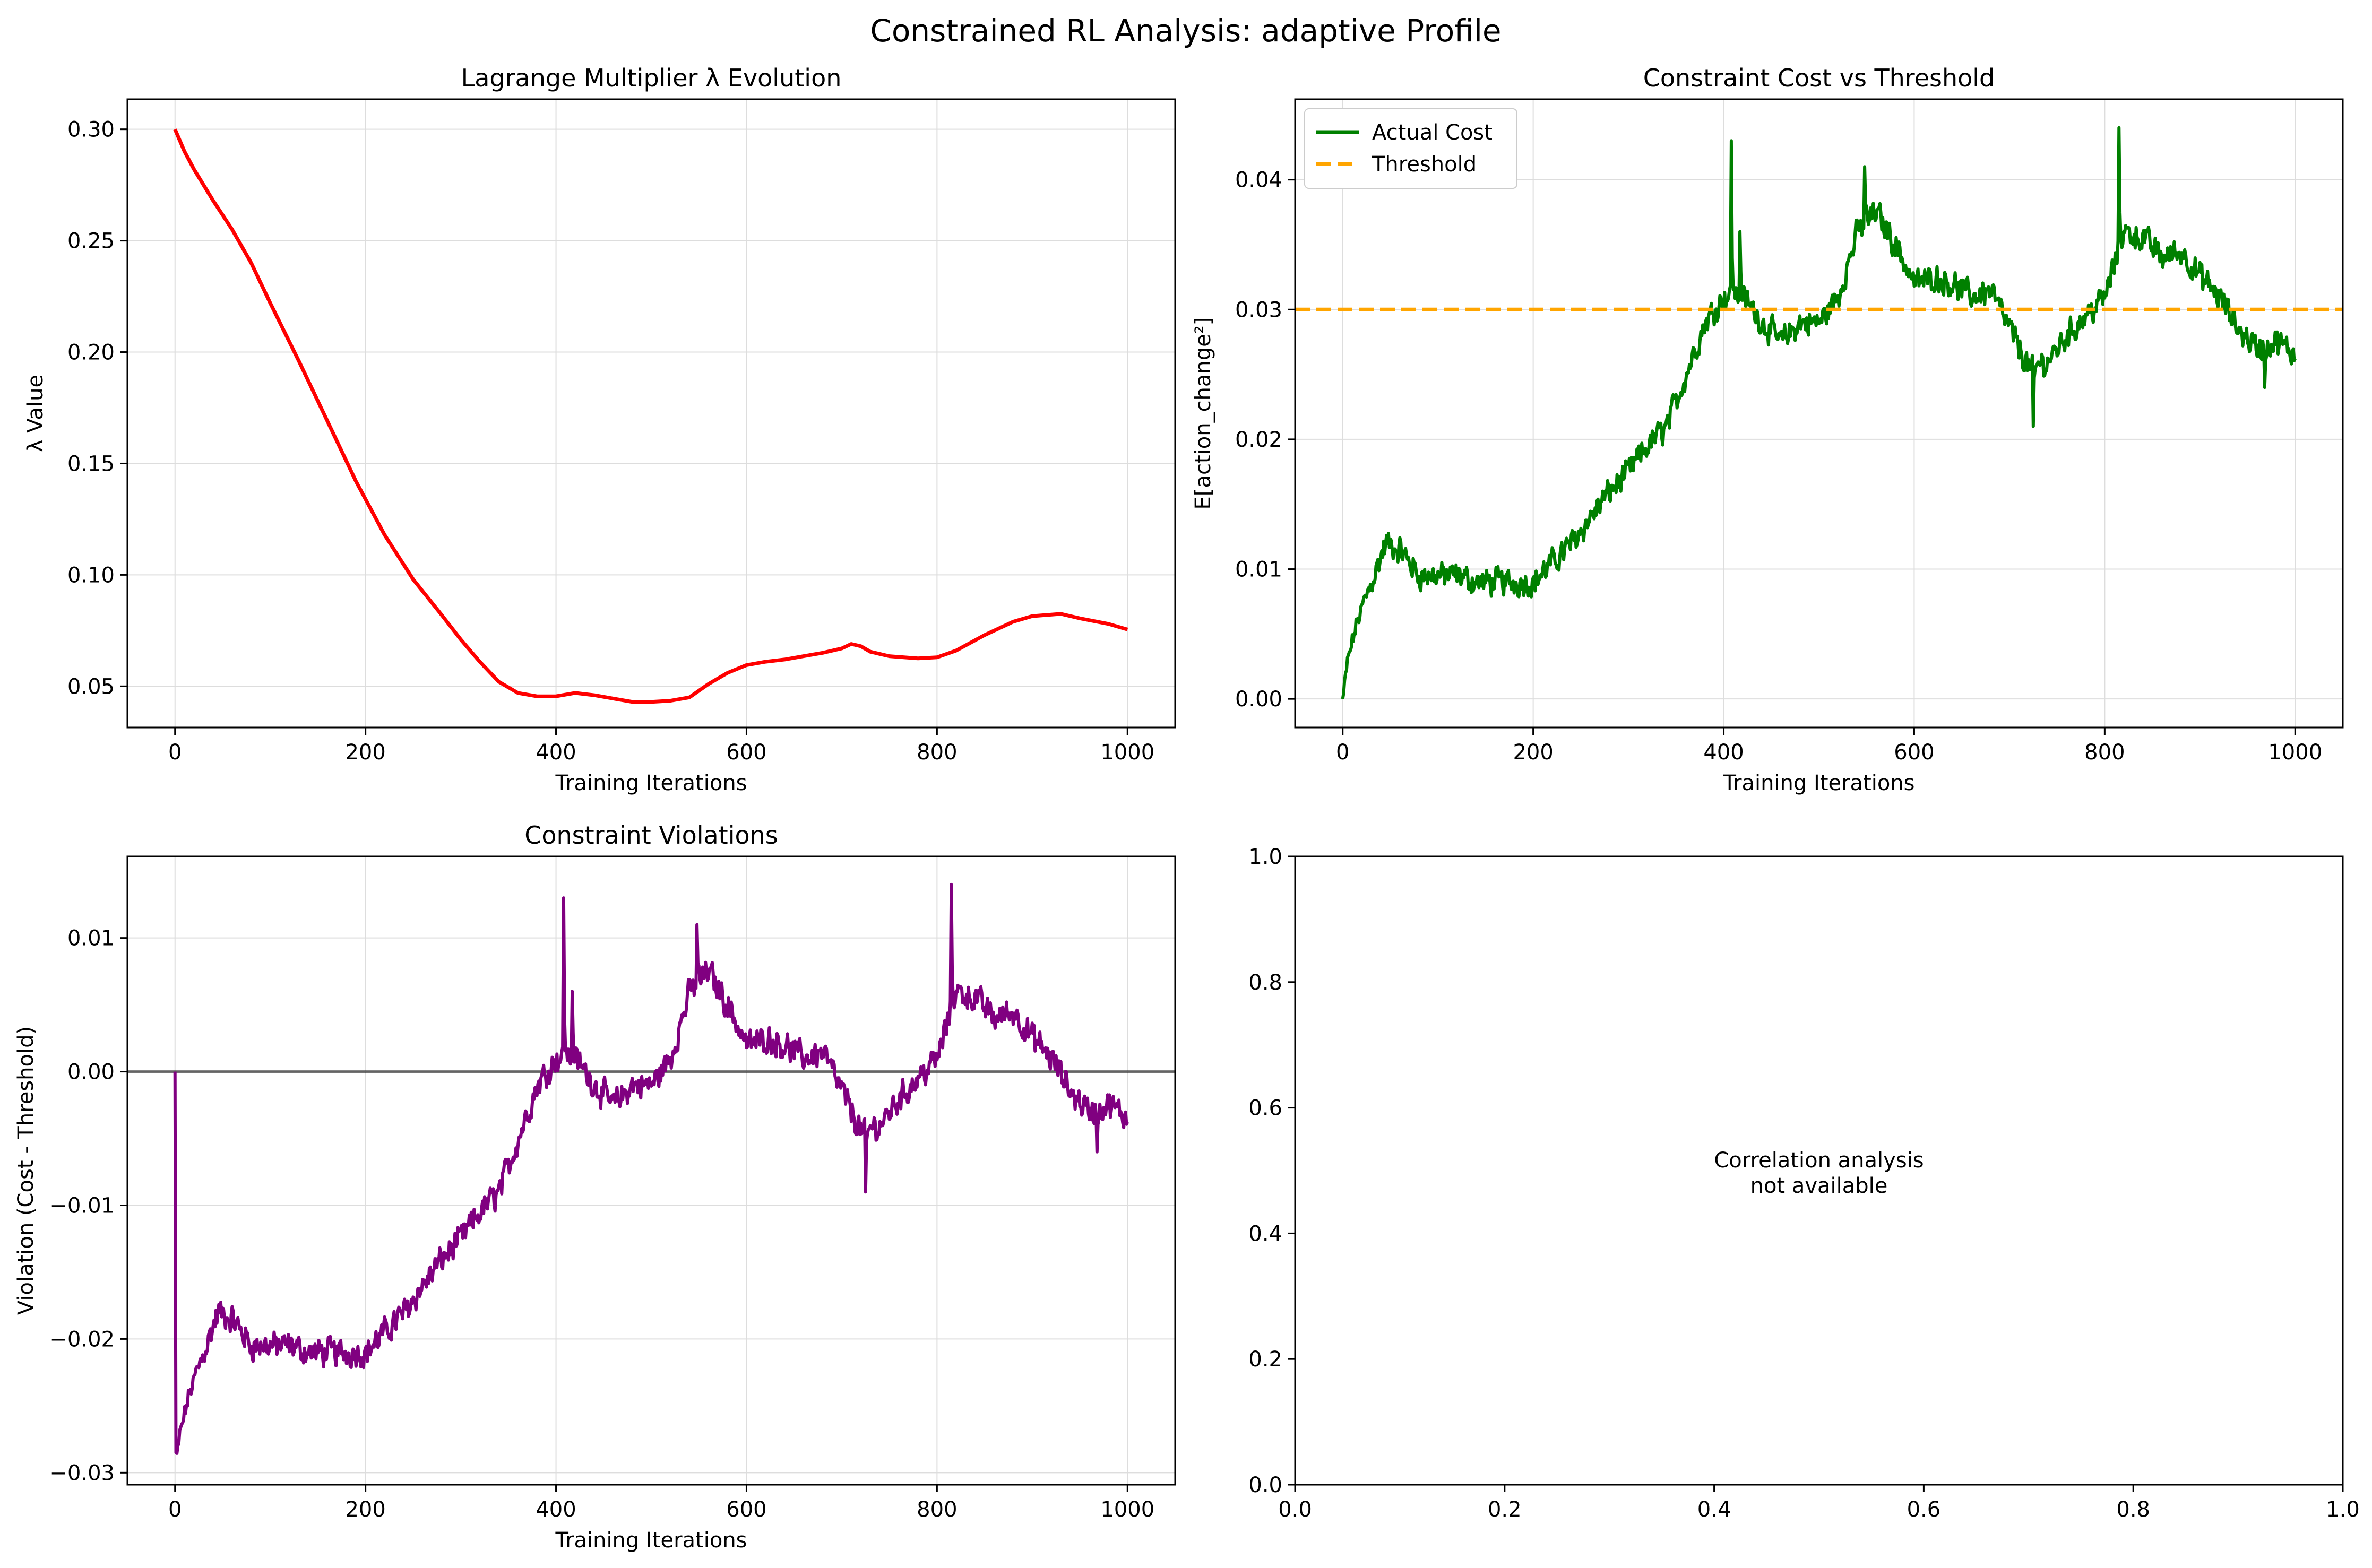  What do you see at coordinates (1265, 1234) in the screenshot?
I see `y-tick-label: 0.4` at bounding box center [1265, 1234].